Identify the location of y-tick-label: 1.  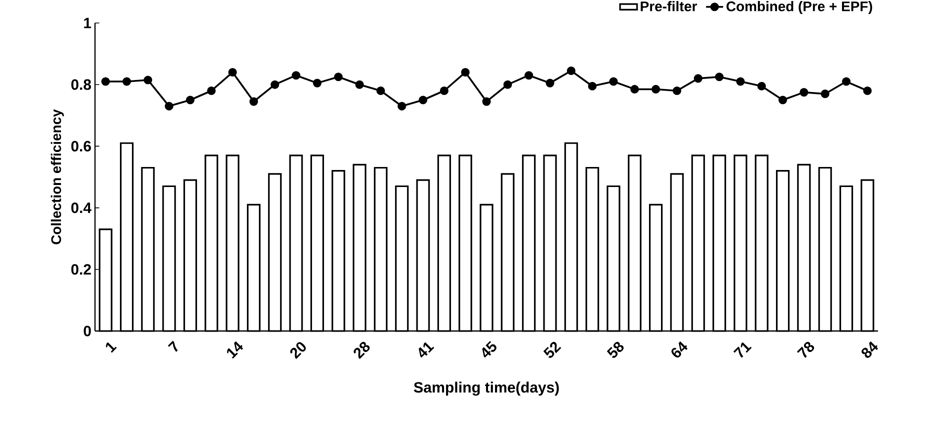
(88, 23).